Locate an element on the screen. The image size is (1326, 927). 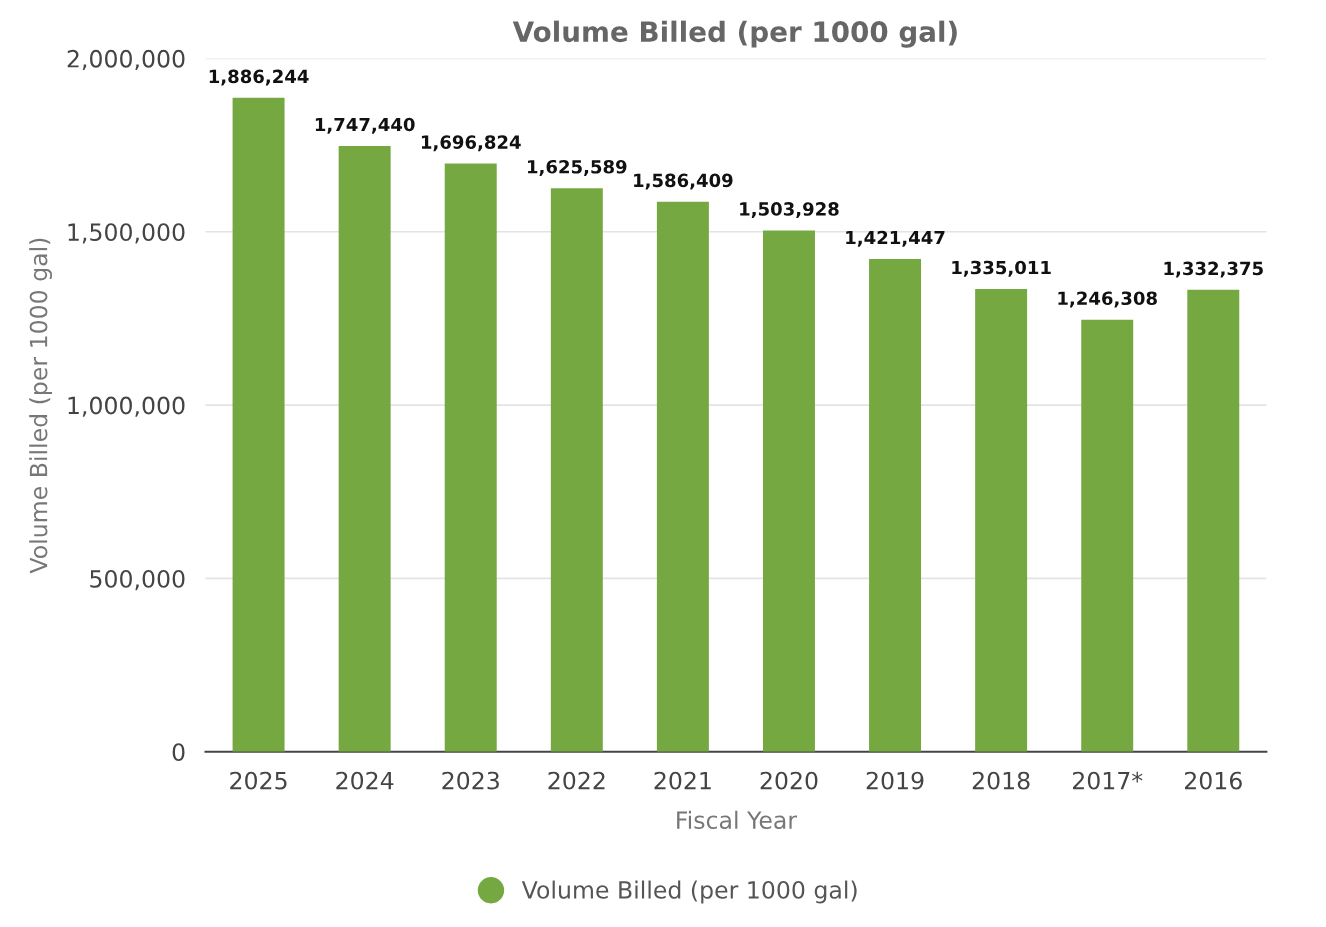
x-tick-label: 2025 is located at coordinates (258, 780).